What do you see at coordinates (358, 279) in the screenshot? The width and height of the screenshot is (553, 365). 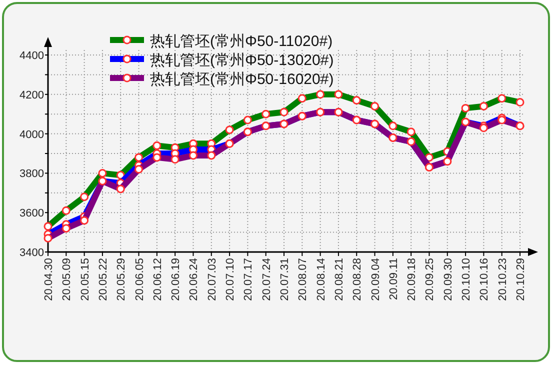 I see `x-tick-label: 20.08.28` at bounding box center [358, 279].